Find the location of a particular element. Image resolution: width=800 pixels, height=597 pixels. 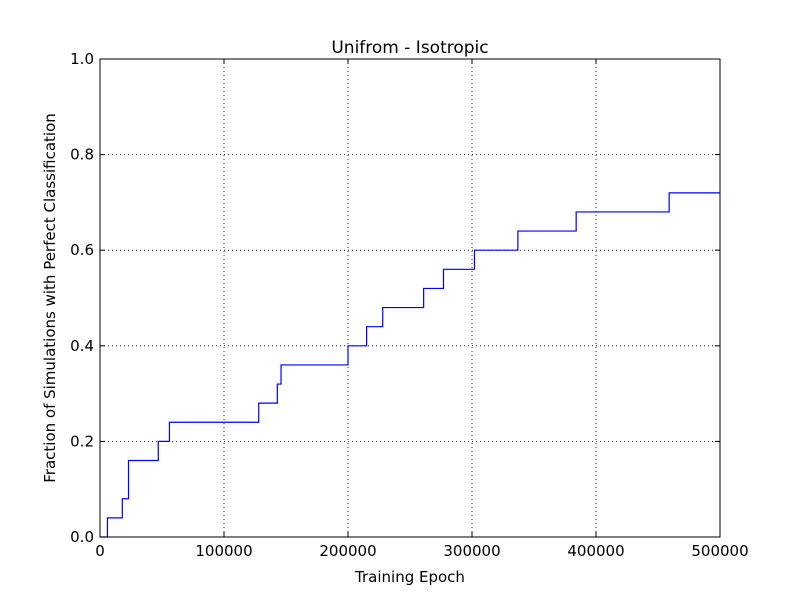

y-tick-label: 1.0 is located at coordinates (82, 59).